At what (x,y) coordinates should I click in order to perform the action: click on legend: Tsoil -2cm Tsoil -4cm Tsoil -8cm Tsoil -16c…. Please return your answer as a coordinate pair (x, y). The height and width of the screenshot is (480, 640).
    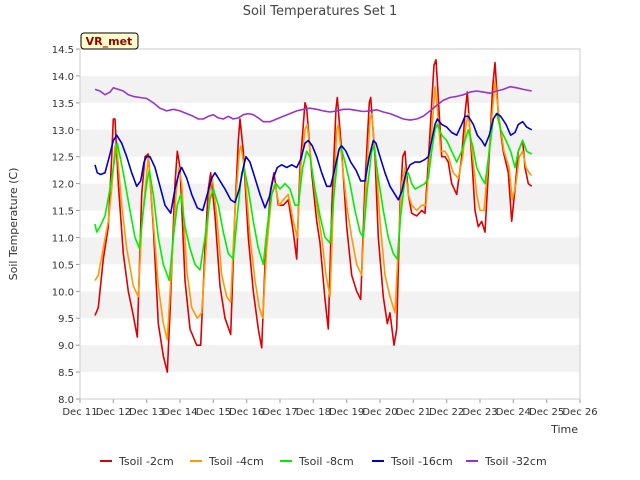
    Looking at the image, I should click on (323, 461).